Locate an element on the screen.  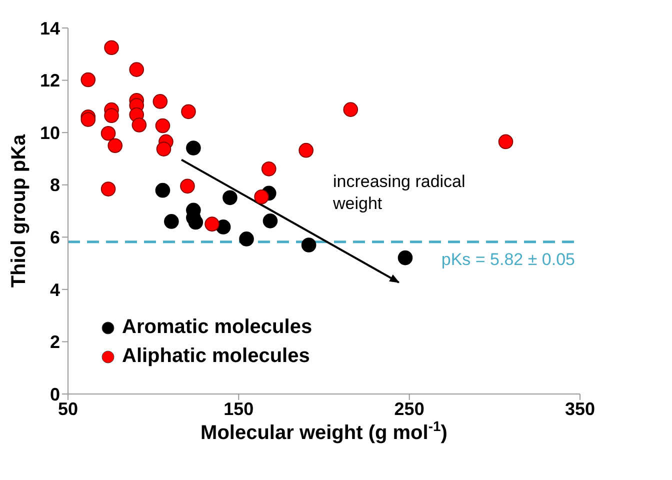
x-tick-label: 350 is located at coordinates (580, 408).